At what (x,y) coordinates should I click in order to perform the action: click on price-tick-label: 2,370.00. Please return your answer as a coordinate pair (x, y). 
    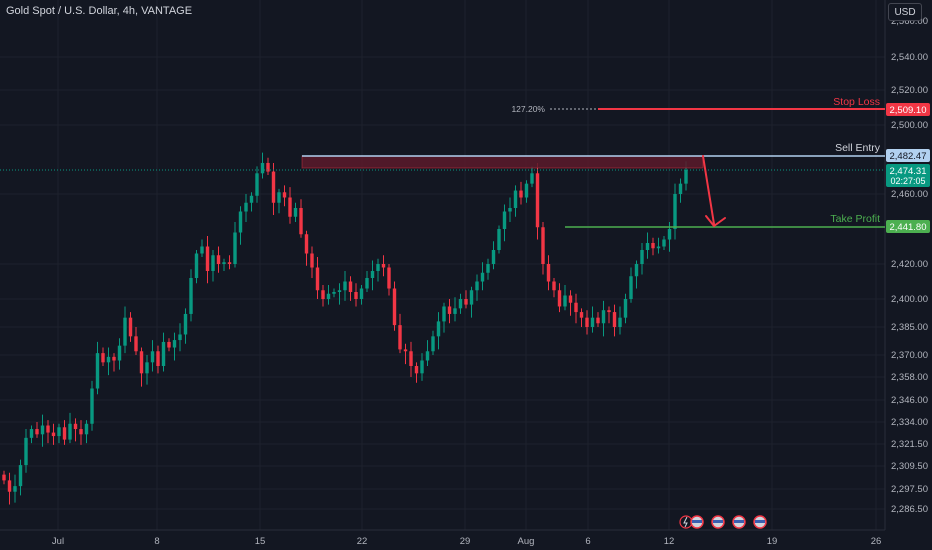
    Looking at the image, I should click on (909, 355).